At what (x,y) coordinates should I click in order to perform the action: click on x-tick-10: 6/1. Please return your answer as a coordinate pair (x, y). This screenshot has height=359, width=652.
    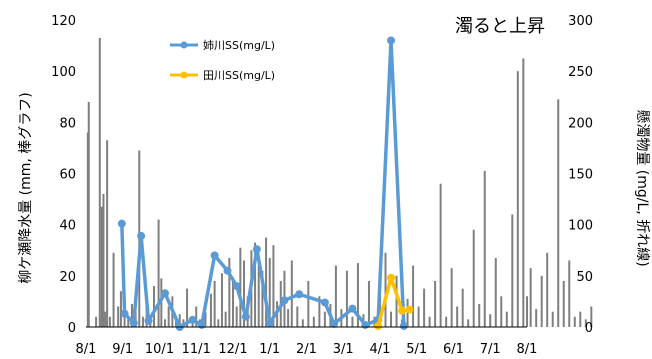
    Looking at the image, I should click on (453, 349).